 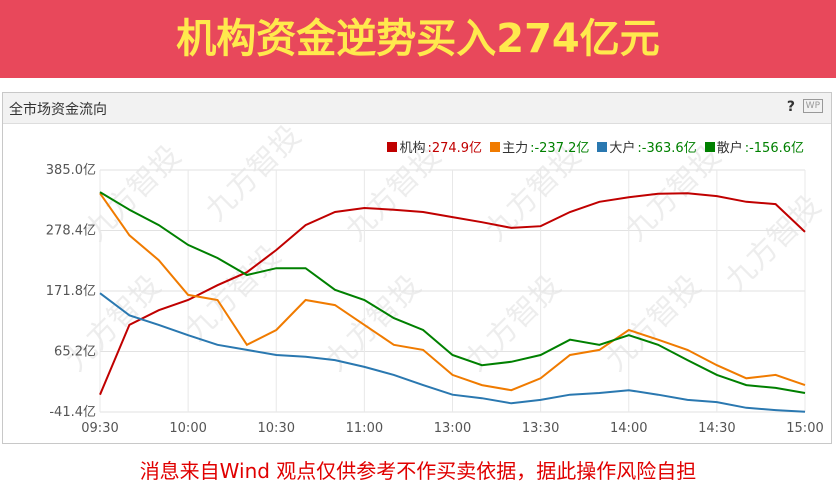 What do you see at coordinates (716, 428) in the screenshot?
I see `x-tick-label: 14:30` at bounding box center [716, 428].